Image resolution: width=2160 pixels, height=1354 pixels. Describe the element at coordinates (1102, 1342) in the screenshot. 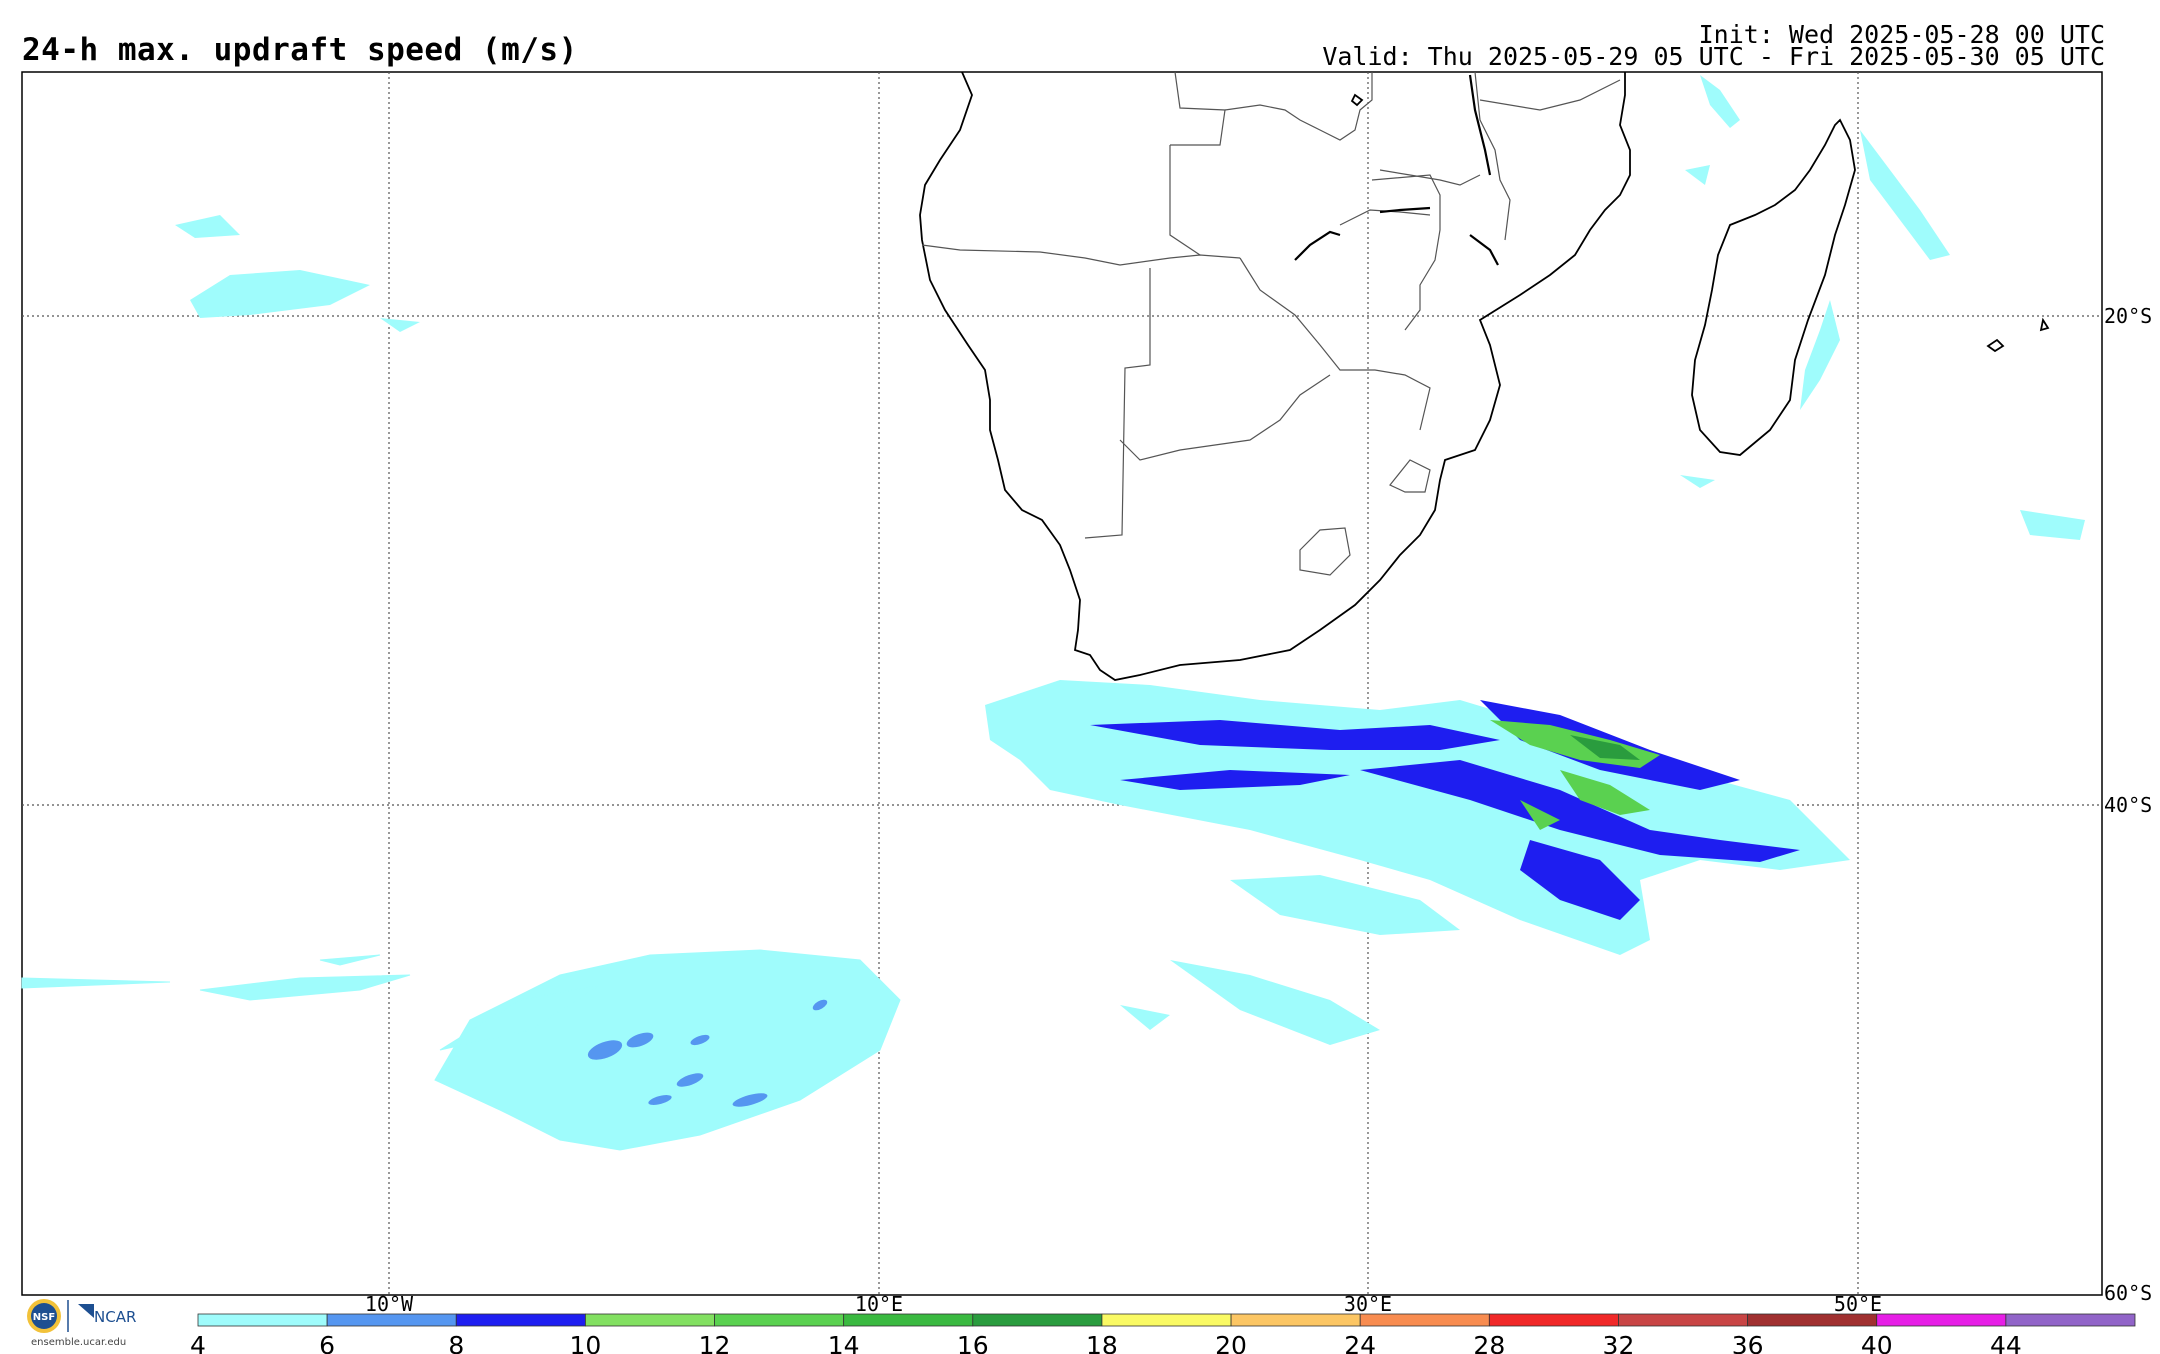

I see `colorbar-label: 18` at that location.